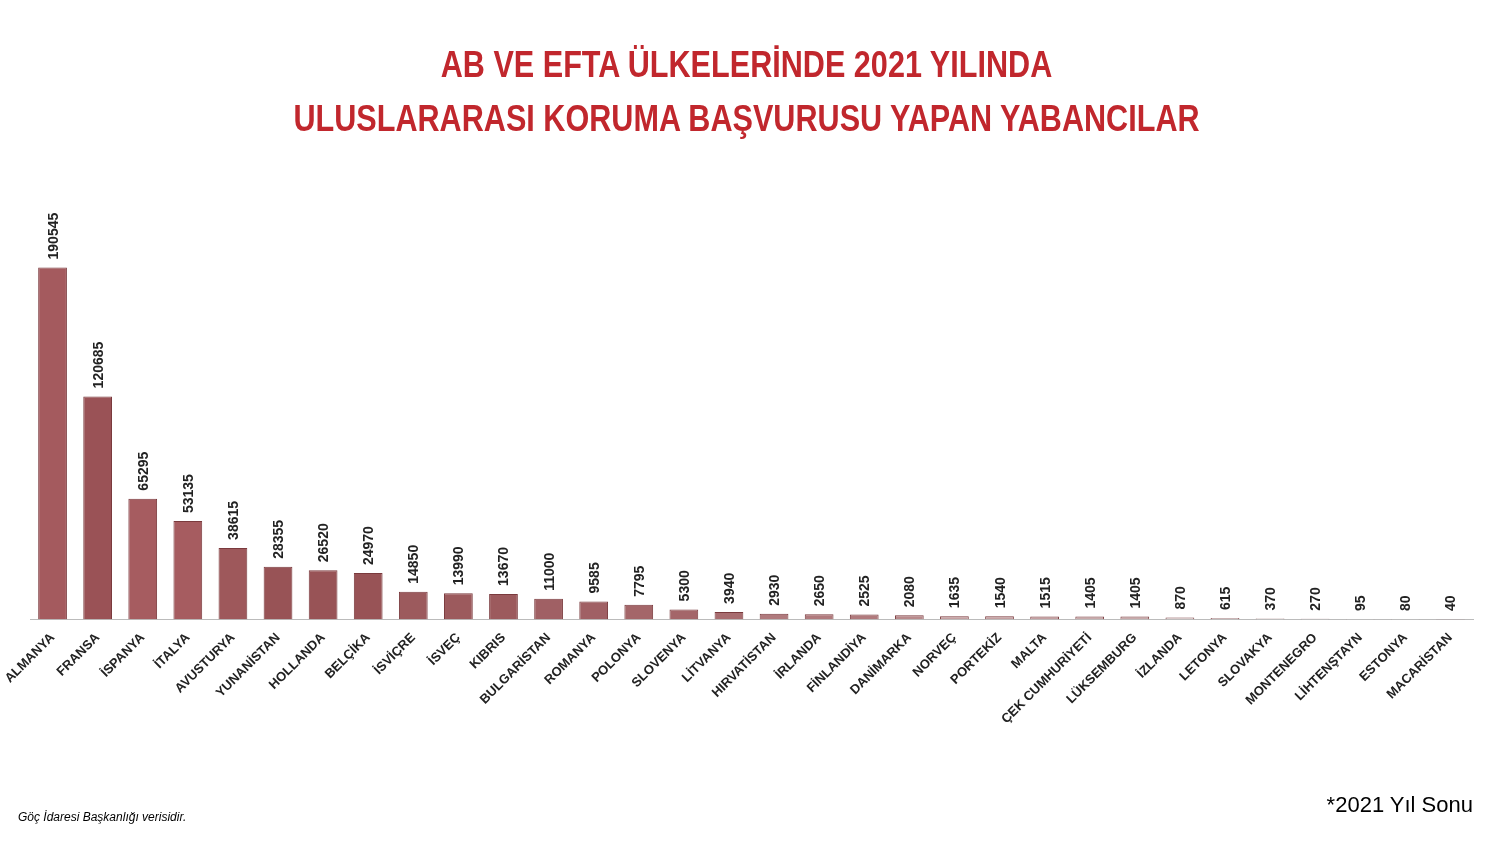 This screenshot has height=845, width=1493. What do you see at coordinates (413, 564) in the screenshot?
I see `data-label: 14850` at bounding box center [413, 564].